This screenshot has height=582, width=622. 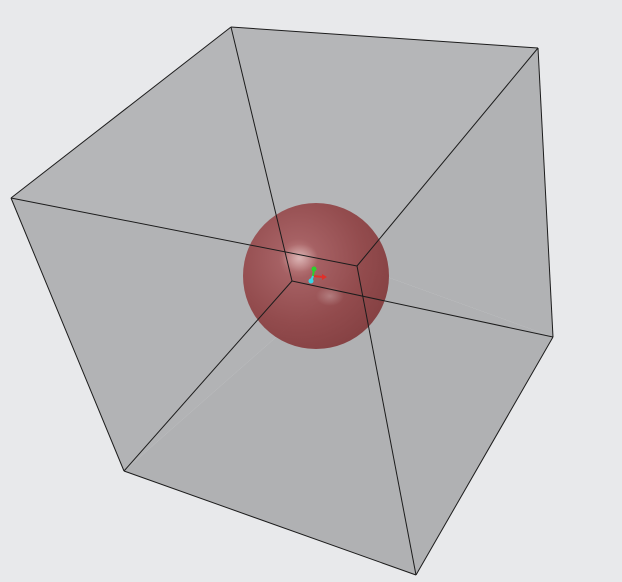 What do you see at coordinates (311, 281) in the screenshot?
I see `z-axis-tip-icon` at bounding box center [311, 281].